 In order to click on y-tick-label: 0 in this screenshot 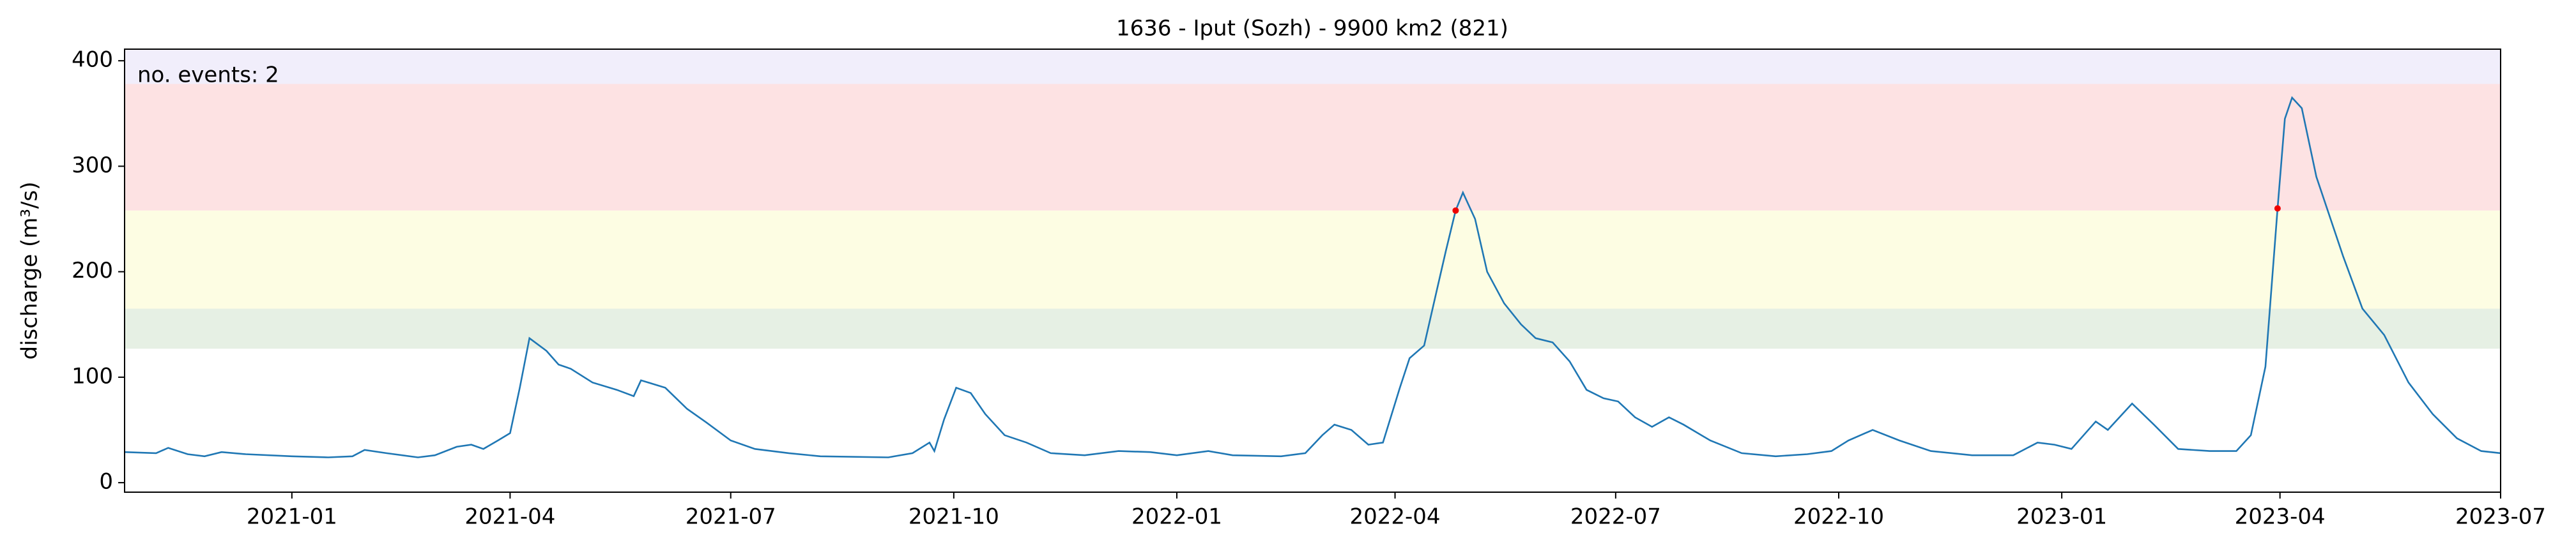, I will do `click(106, 482)`.